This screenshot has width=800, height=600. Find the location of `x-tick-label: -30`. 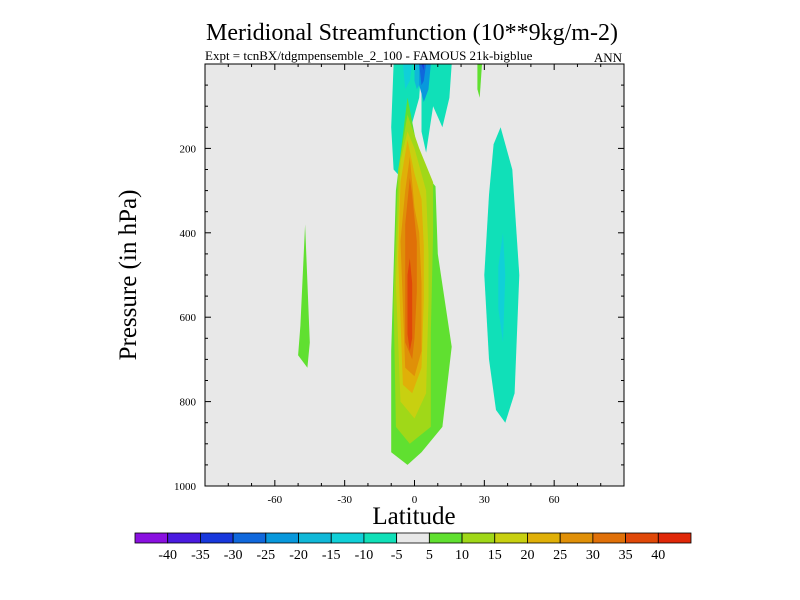

x-tick-label: -30 is located at coordinates (344, 500).